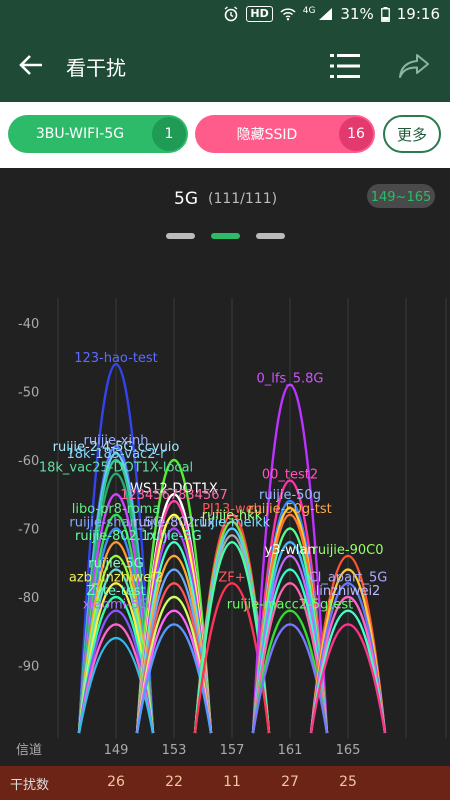  What do you see at coordinates (290, 782) in the screenshot?
I see `interference-count: 27` at bounding box center [290, 782].